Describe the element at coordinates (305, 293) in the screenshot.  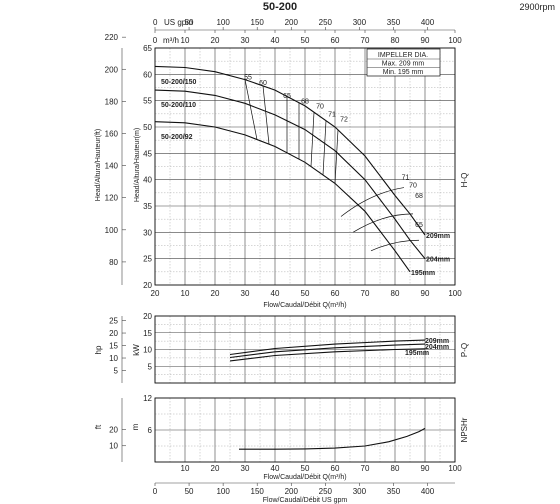
I see `hq-x-tick-label: 50` at that location.